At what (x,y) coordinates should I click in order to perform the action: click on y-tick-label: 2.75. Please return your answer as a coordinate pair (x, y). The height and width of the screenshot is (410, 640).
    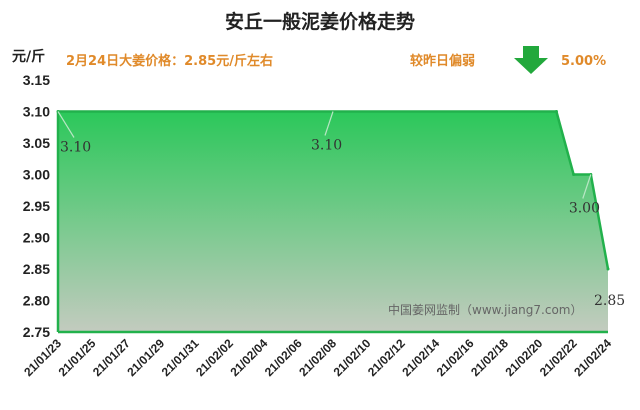
    Looking at the image, I should click on (36, 332).